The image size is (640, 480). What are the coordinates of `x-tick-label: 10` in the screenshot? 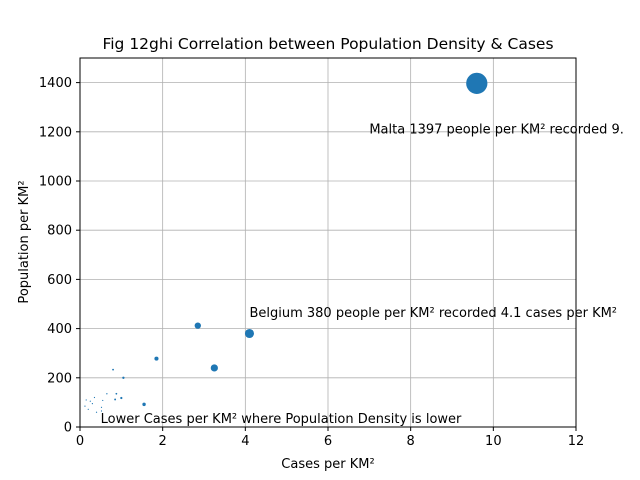 It's located at (493, 441).